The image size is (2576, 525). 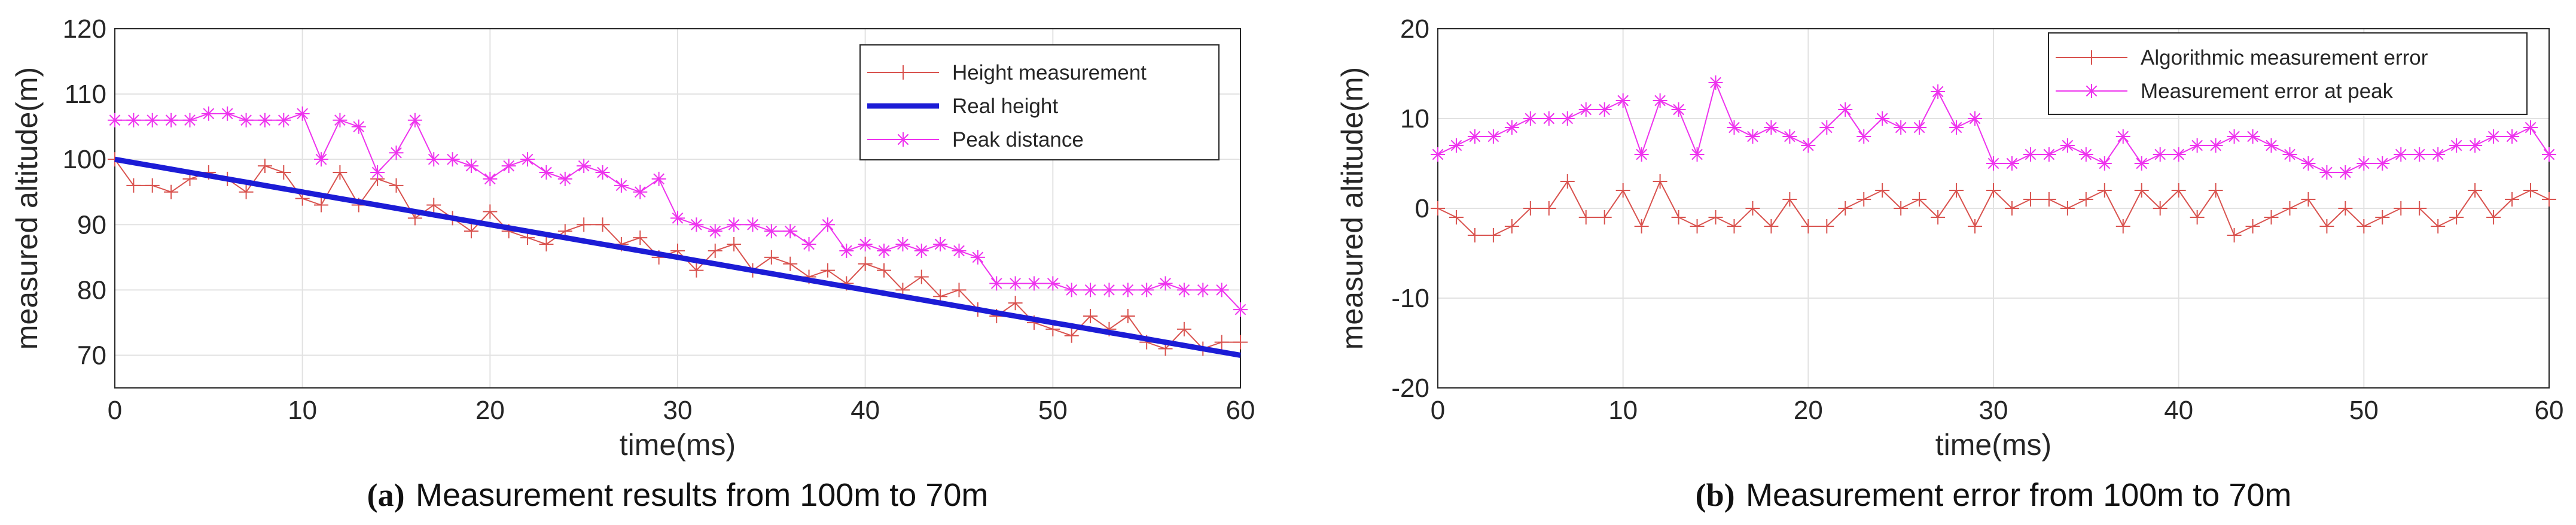 What do you see at coordinates (1049, 72) in the screenshot?
I see `legend-label: Height measurement` at bounding box center [1049, 72].